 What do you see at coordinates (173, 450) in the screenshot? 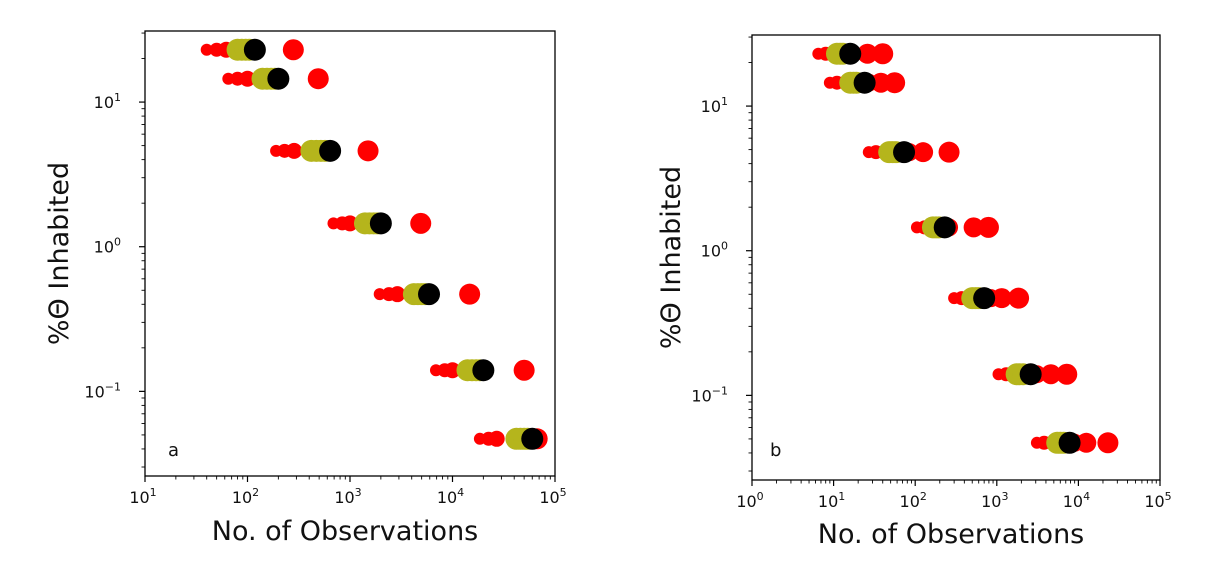
I see `panel-label: a` at bounding box center [173, 450].